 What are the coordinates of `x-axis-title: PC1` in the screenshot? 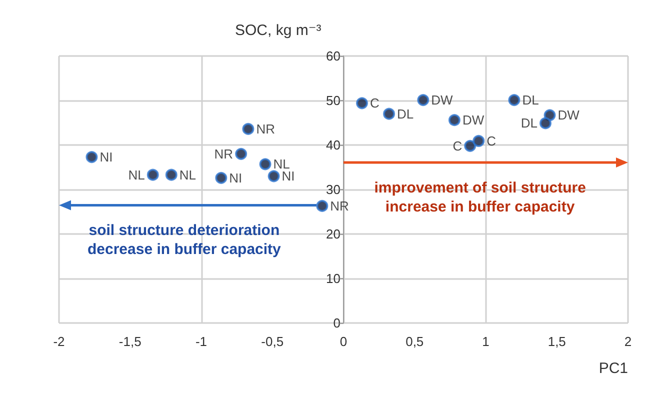 It's located at (613, 368).